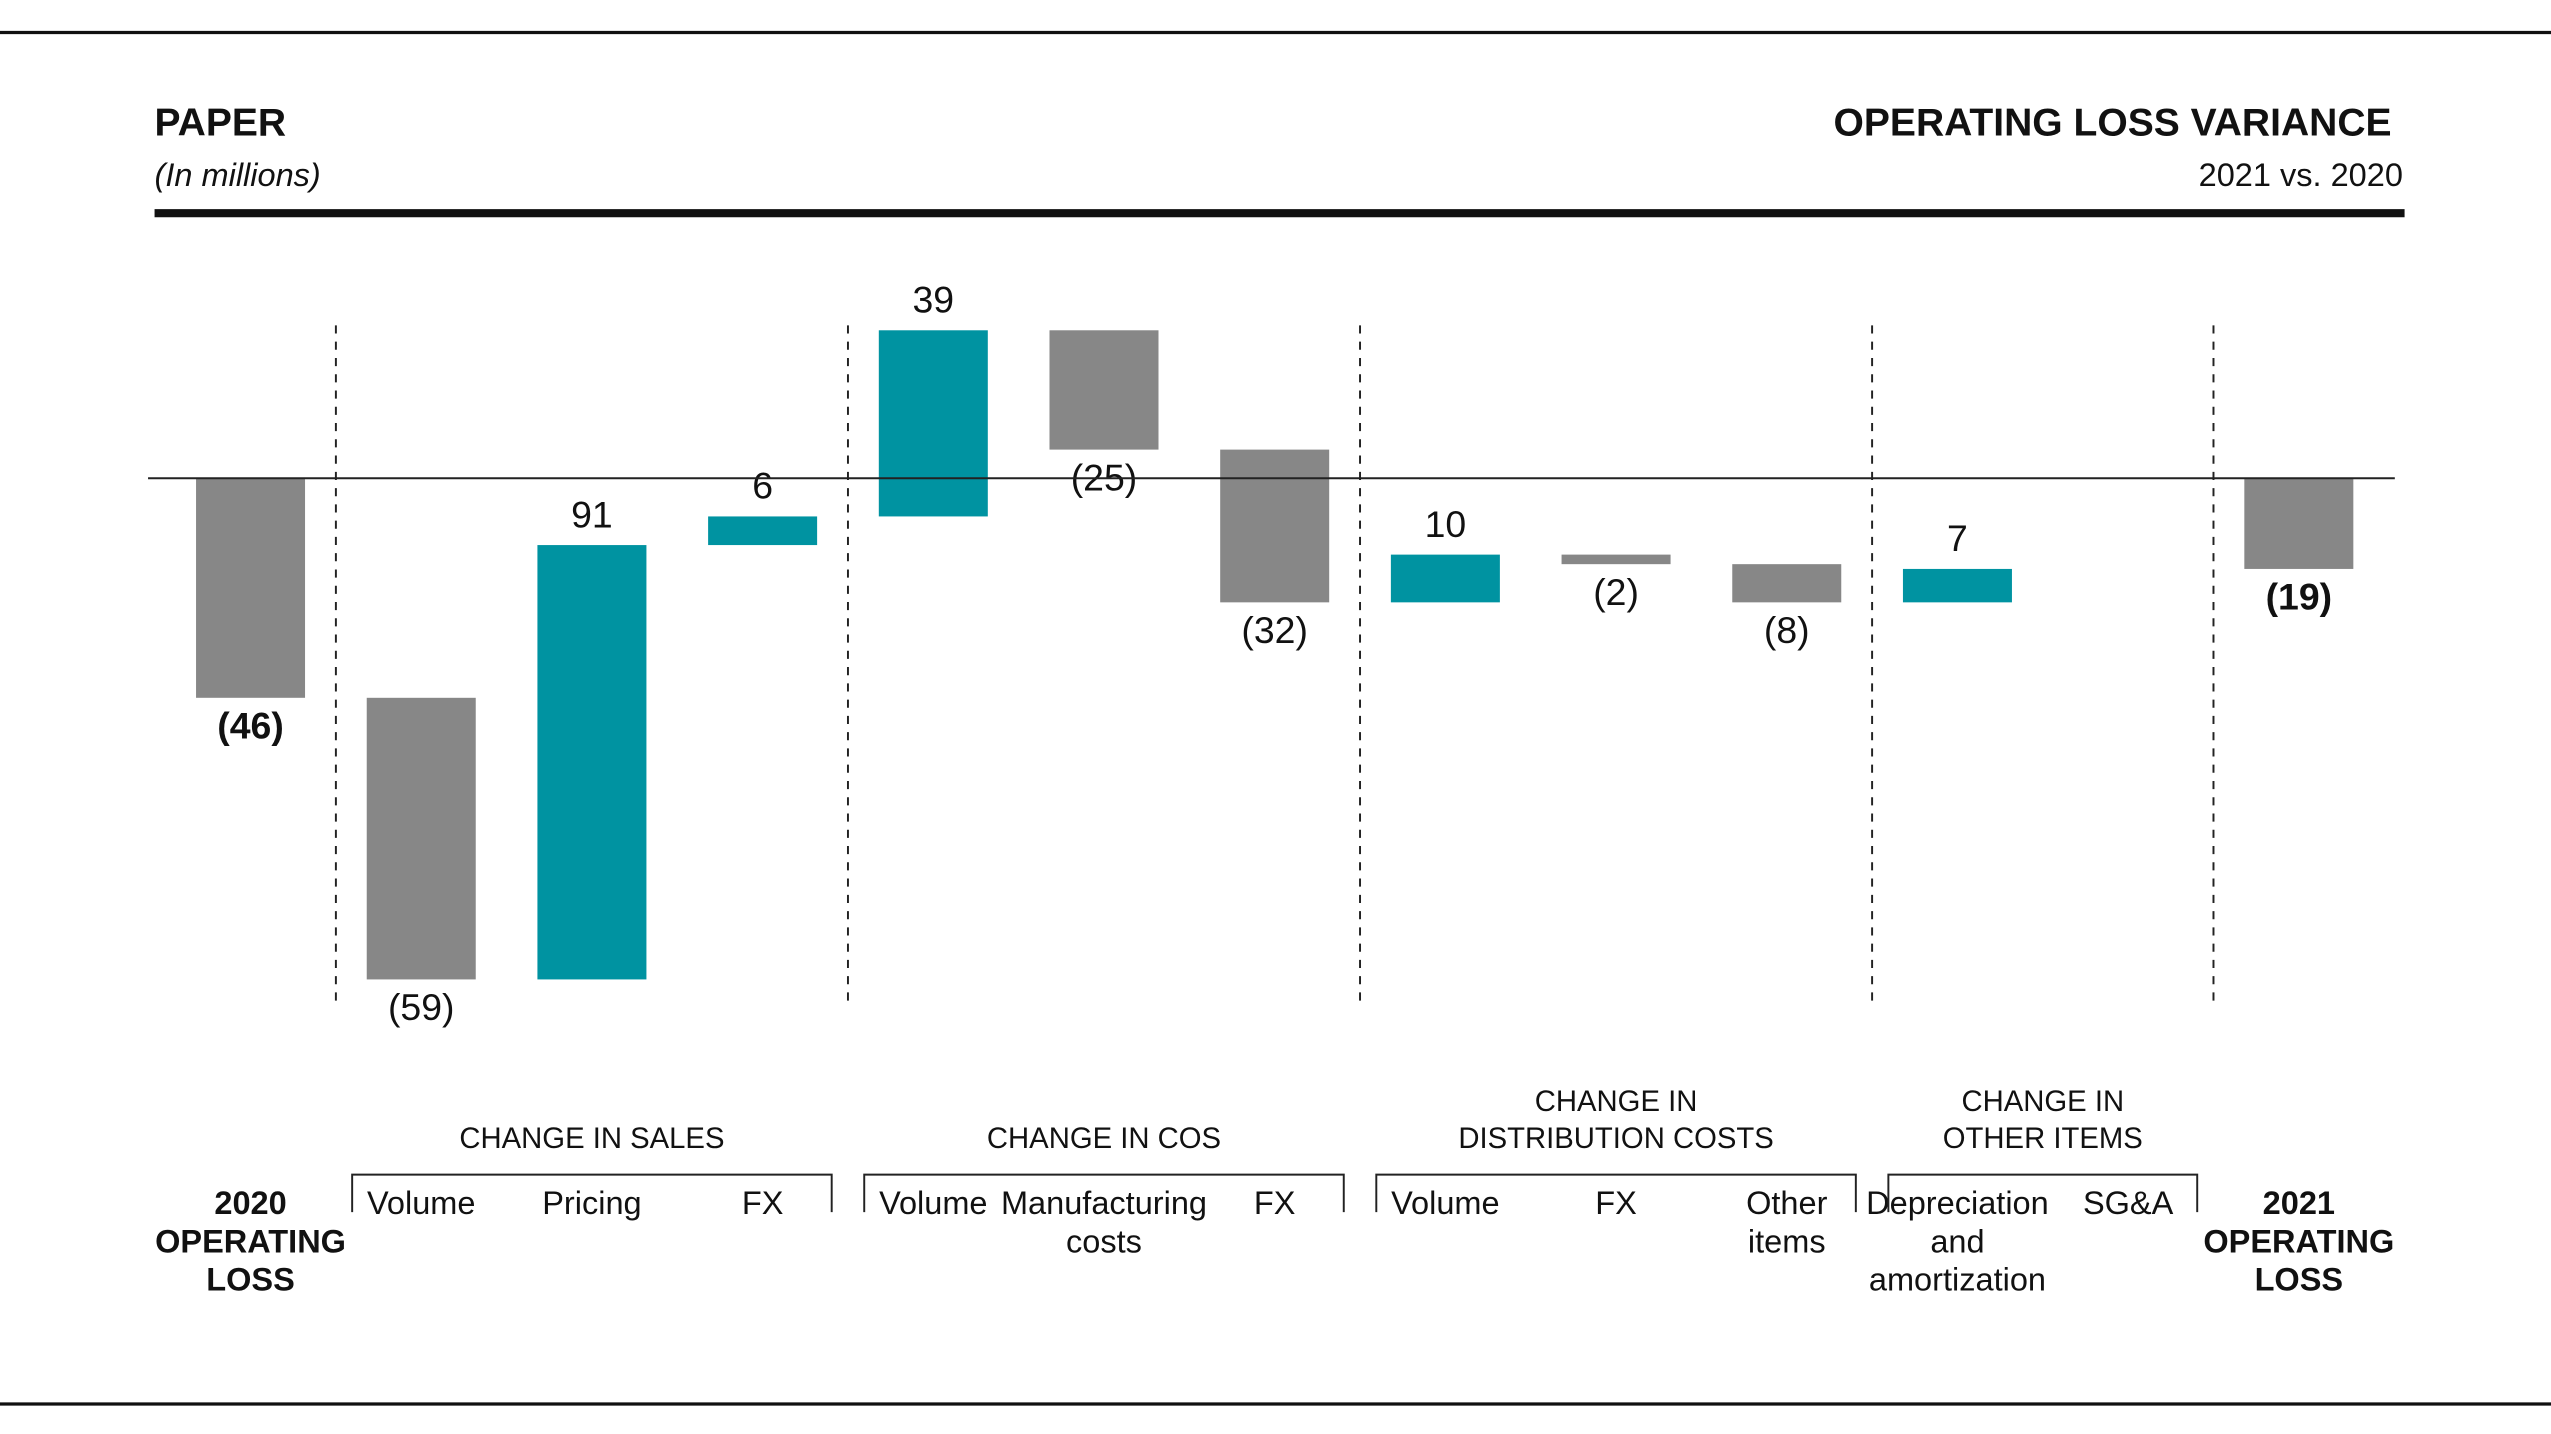 This screenshot has width=2551, height=1434. I want to click on category-label: Pricing, so click(591, 1203).